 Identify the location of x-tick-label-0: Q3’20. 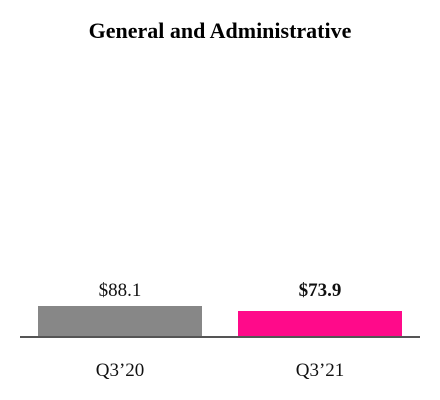
(120, 370).